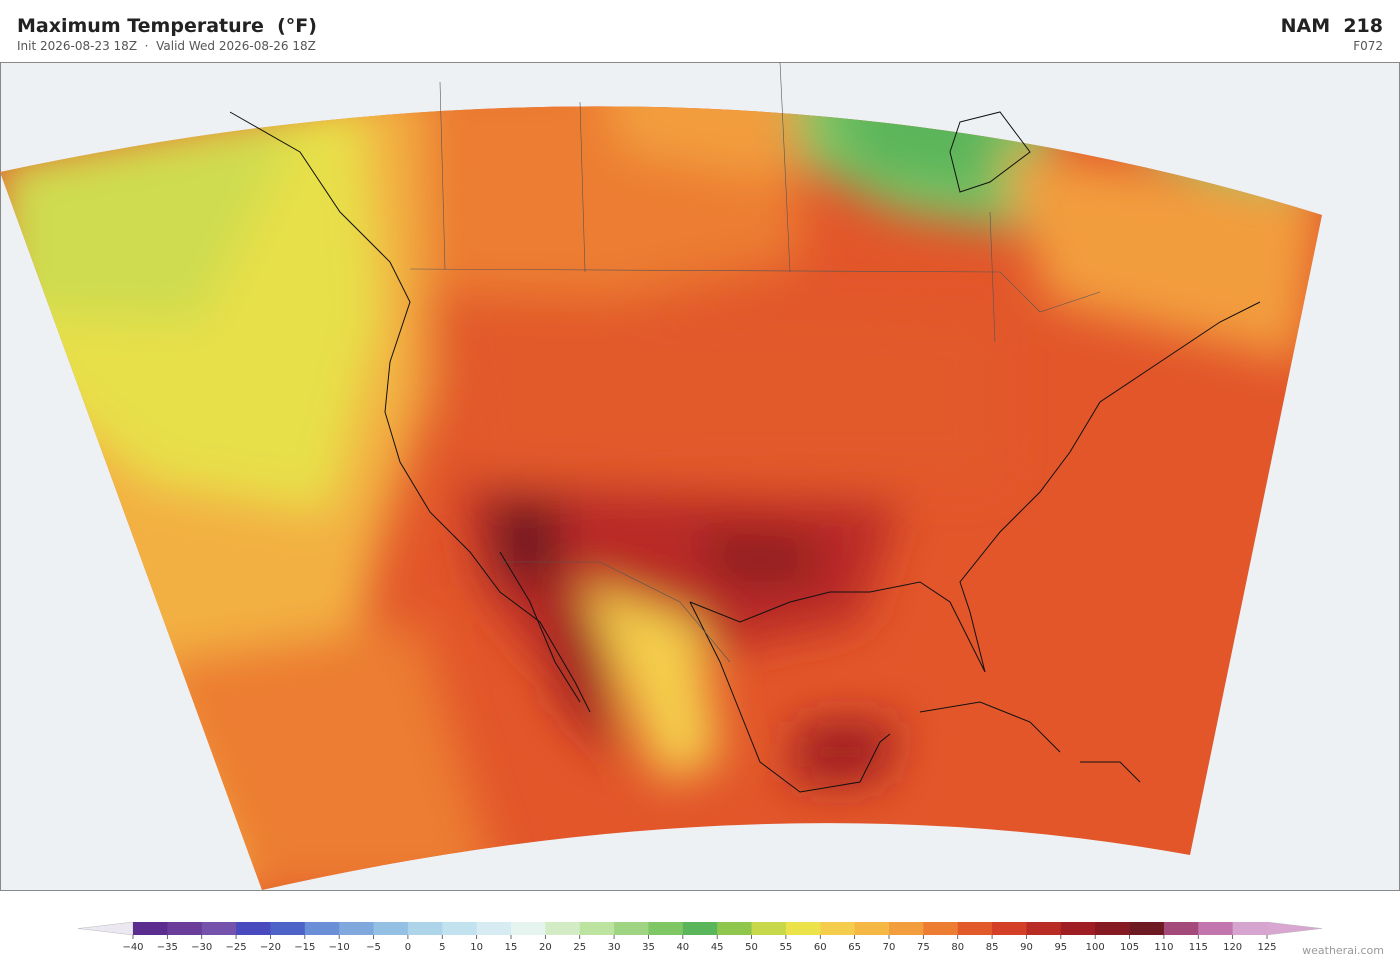  What do you see at coordinates (373, 947) in the screenshot?
I see `colorbar-tick-label: −5` at bounding box center [373, 947].